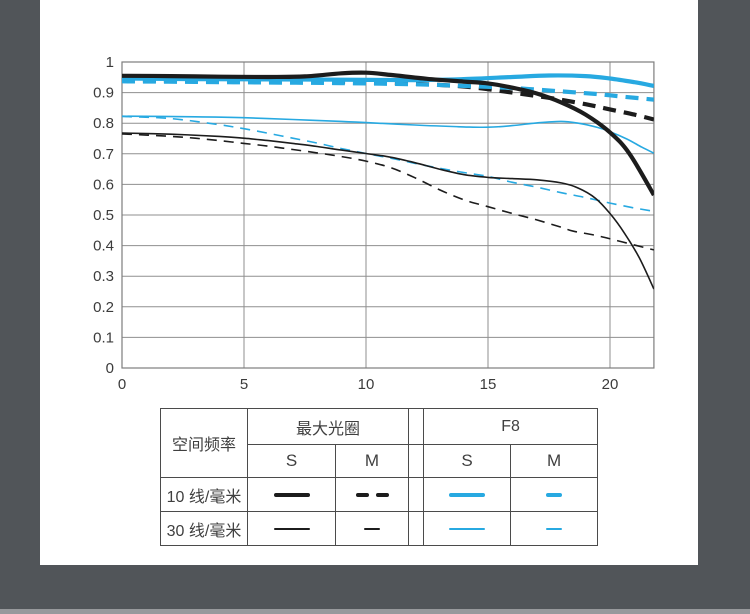 This screenshot has height=614, width=750. I want to click on line-sample-10-max-m, so click(372, 494).